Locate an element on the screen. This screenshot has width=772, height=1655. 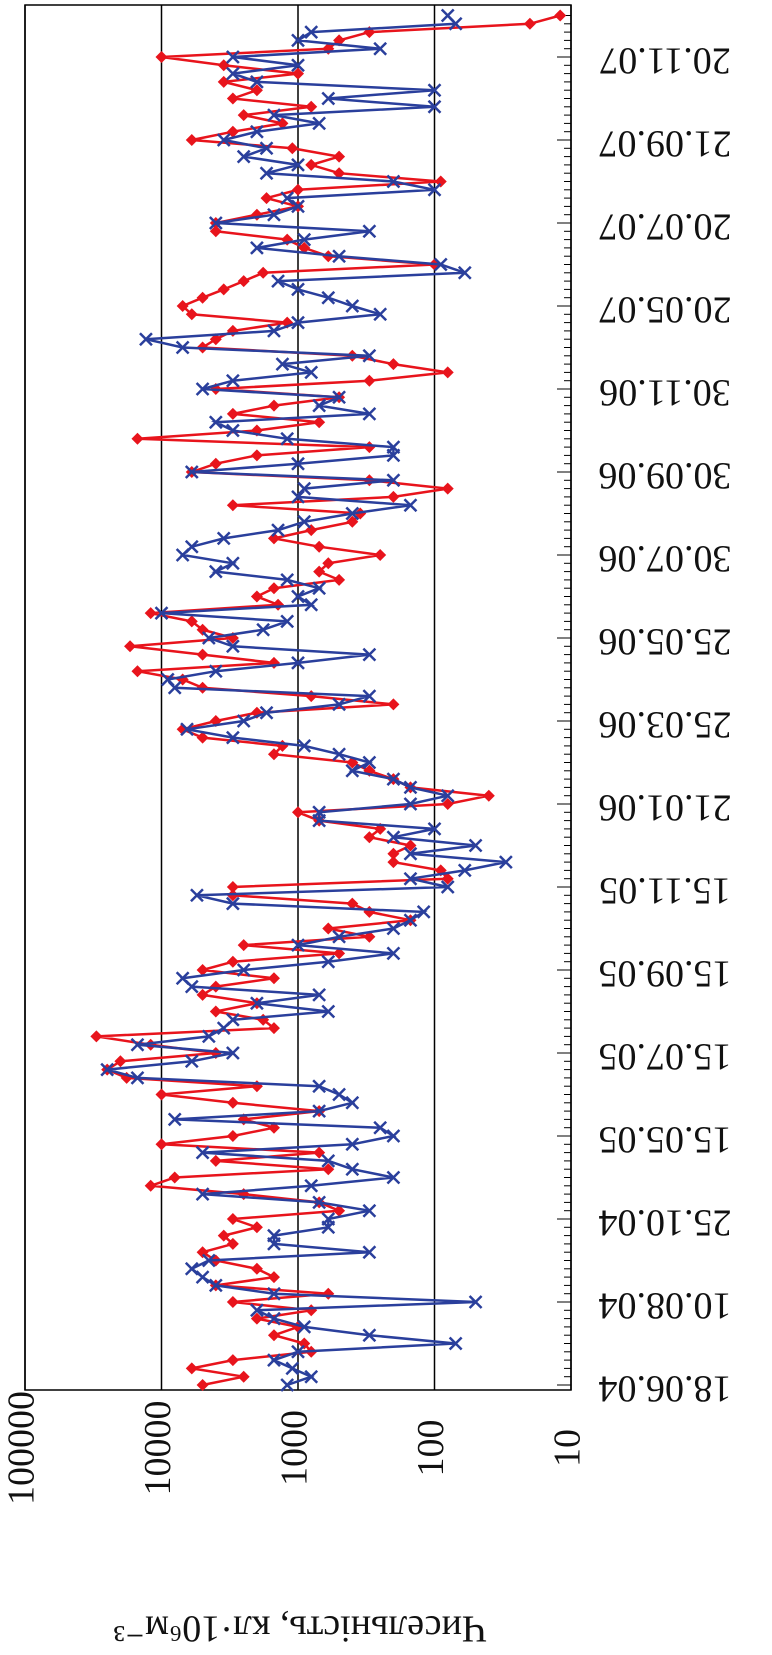
x-tick-label: 10.08.04 is located at coordinates (665, 1305).